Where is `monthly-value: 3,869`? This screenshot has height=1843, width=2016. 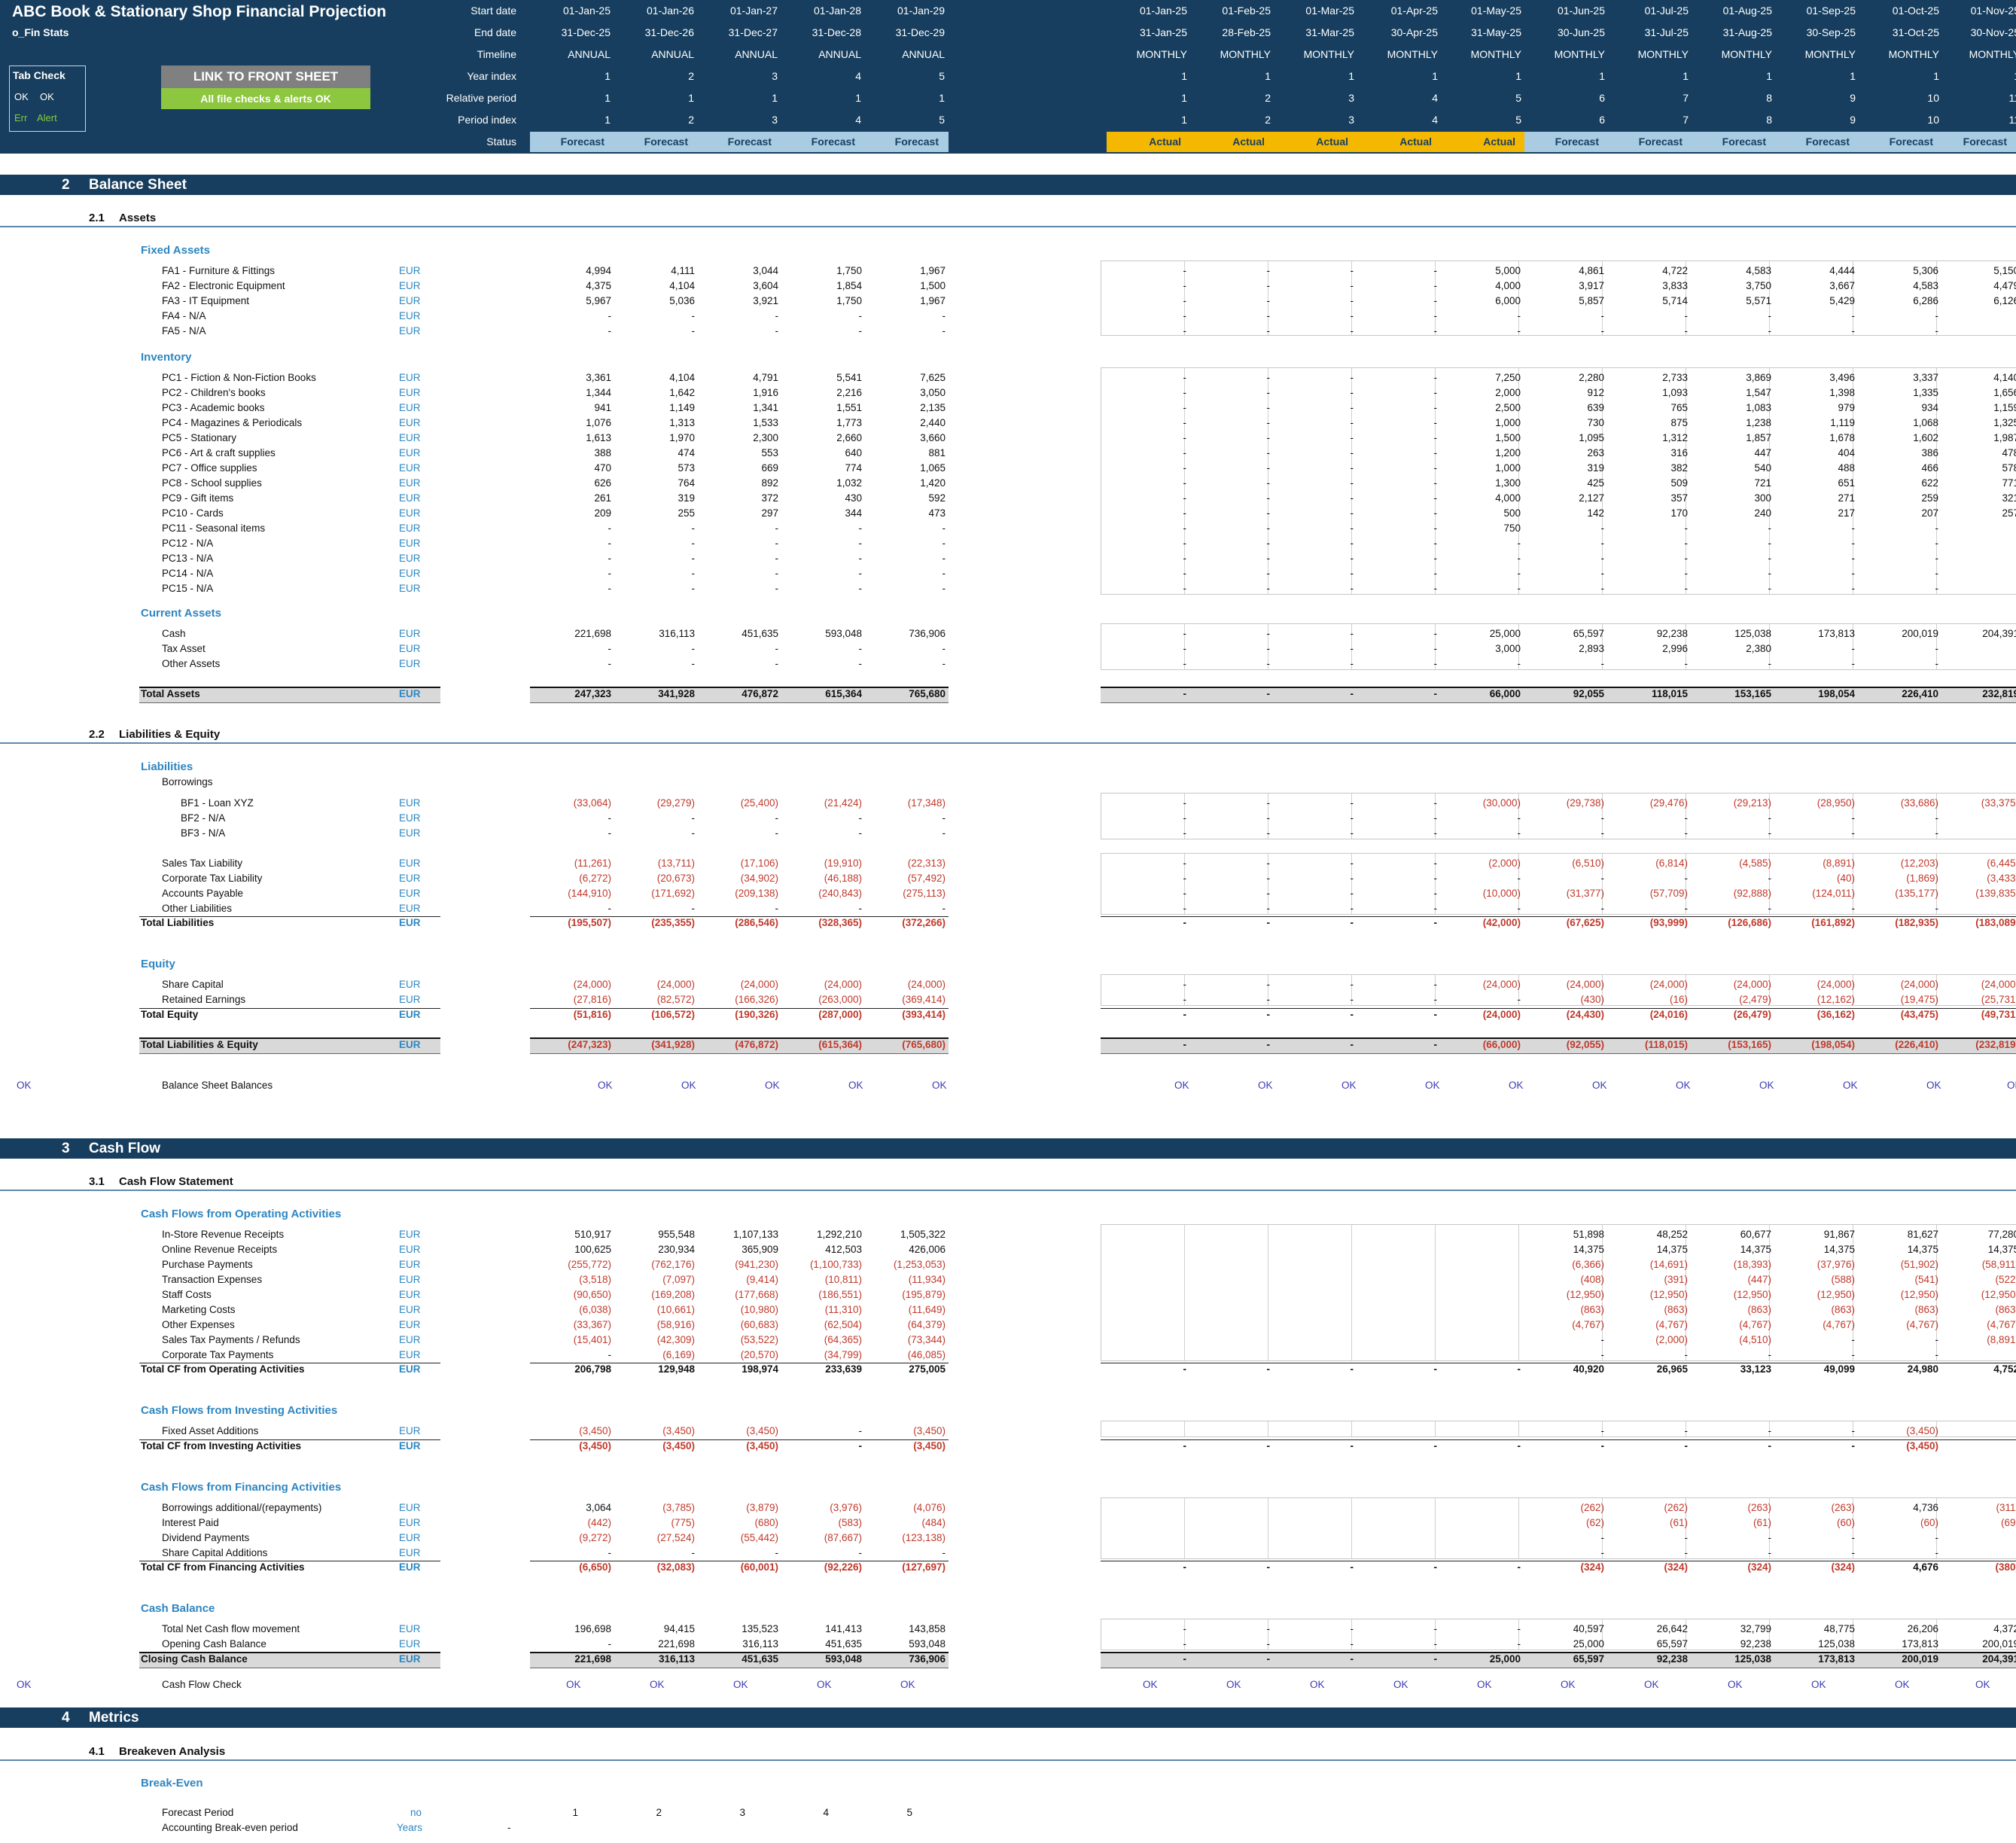
monthly-value: 3,869 is located at coordinates (1758, 377).